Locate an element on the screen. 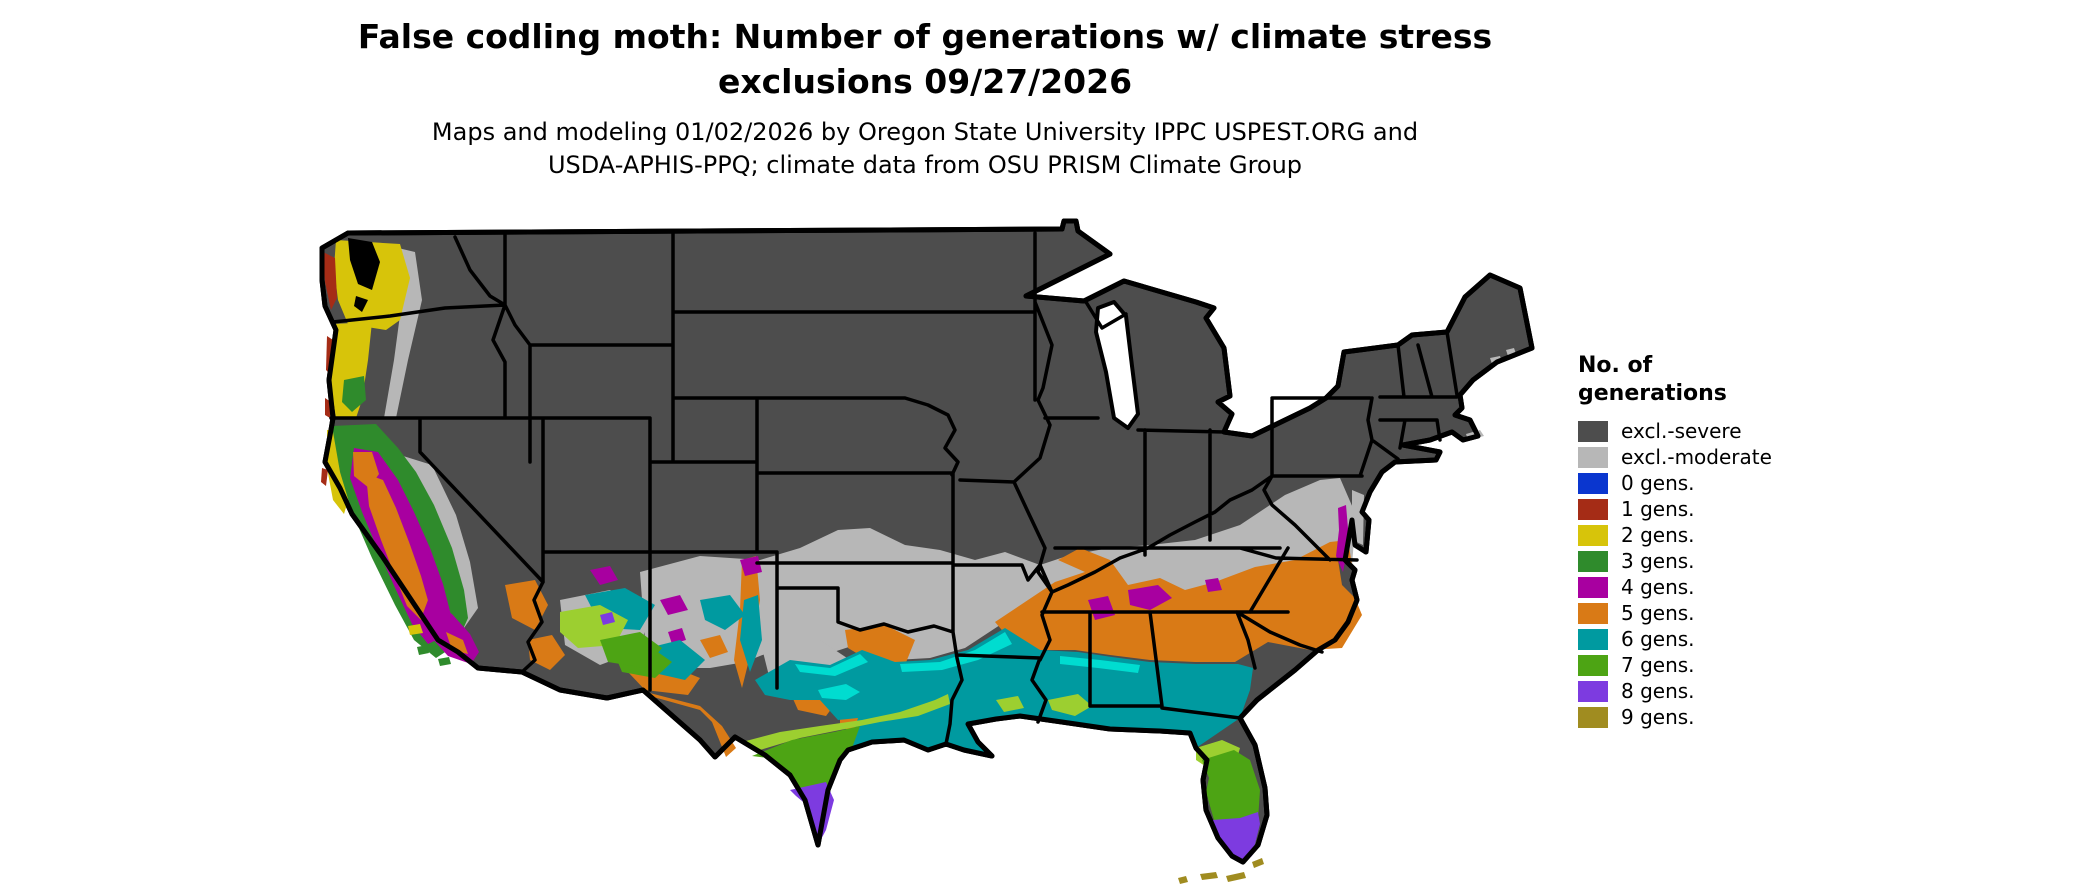 The width and height of the screenshot is (2100, 896). legend-item-2-gens: 2 gens. is located at coordinates (1738, 535).